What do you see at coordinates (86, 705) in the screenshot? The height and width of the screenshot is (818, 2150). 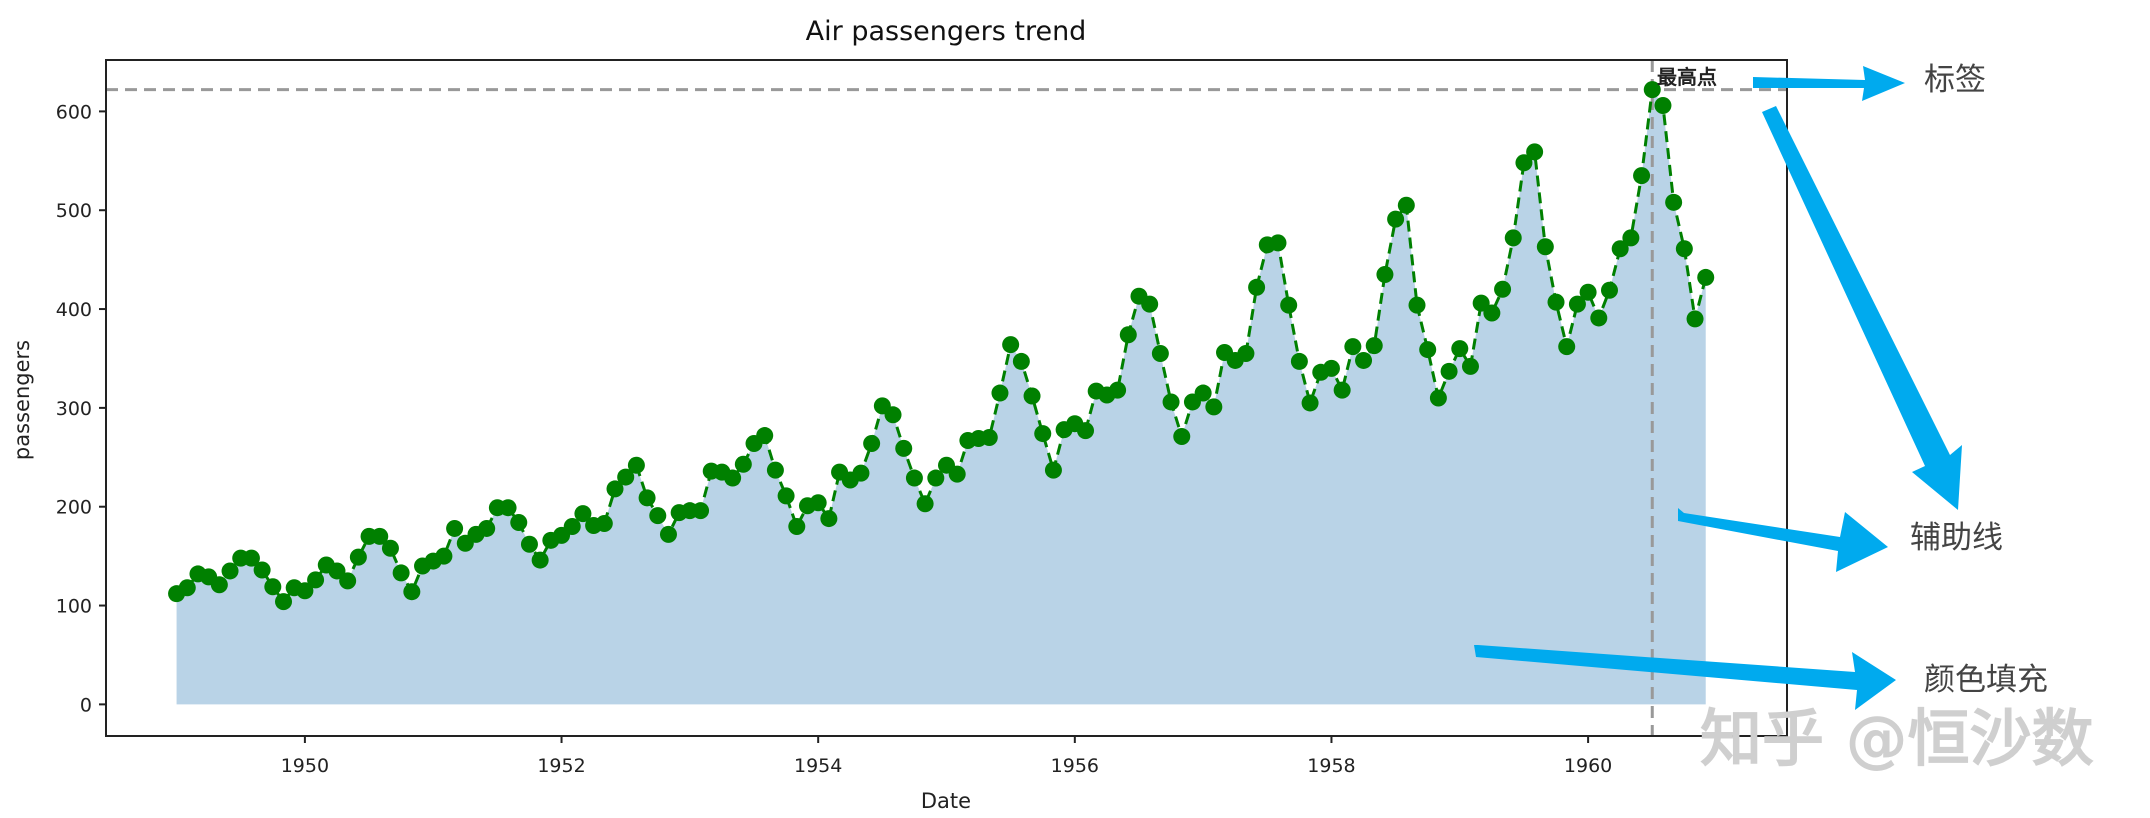 I see `y-tick-label: 0` at bounding box center [86, 705].